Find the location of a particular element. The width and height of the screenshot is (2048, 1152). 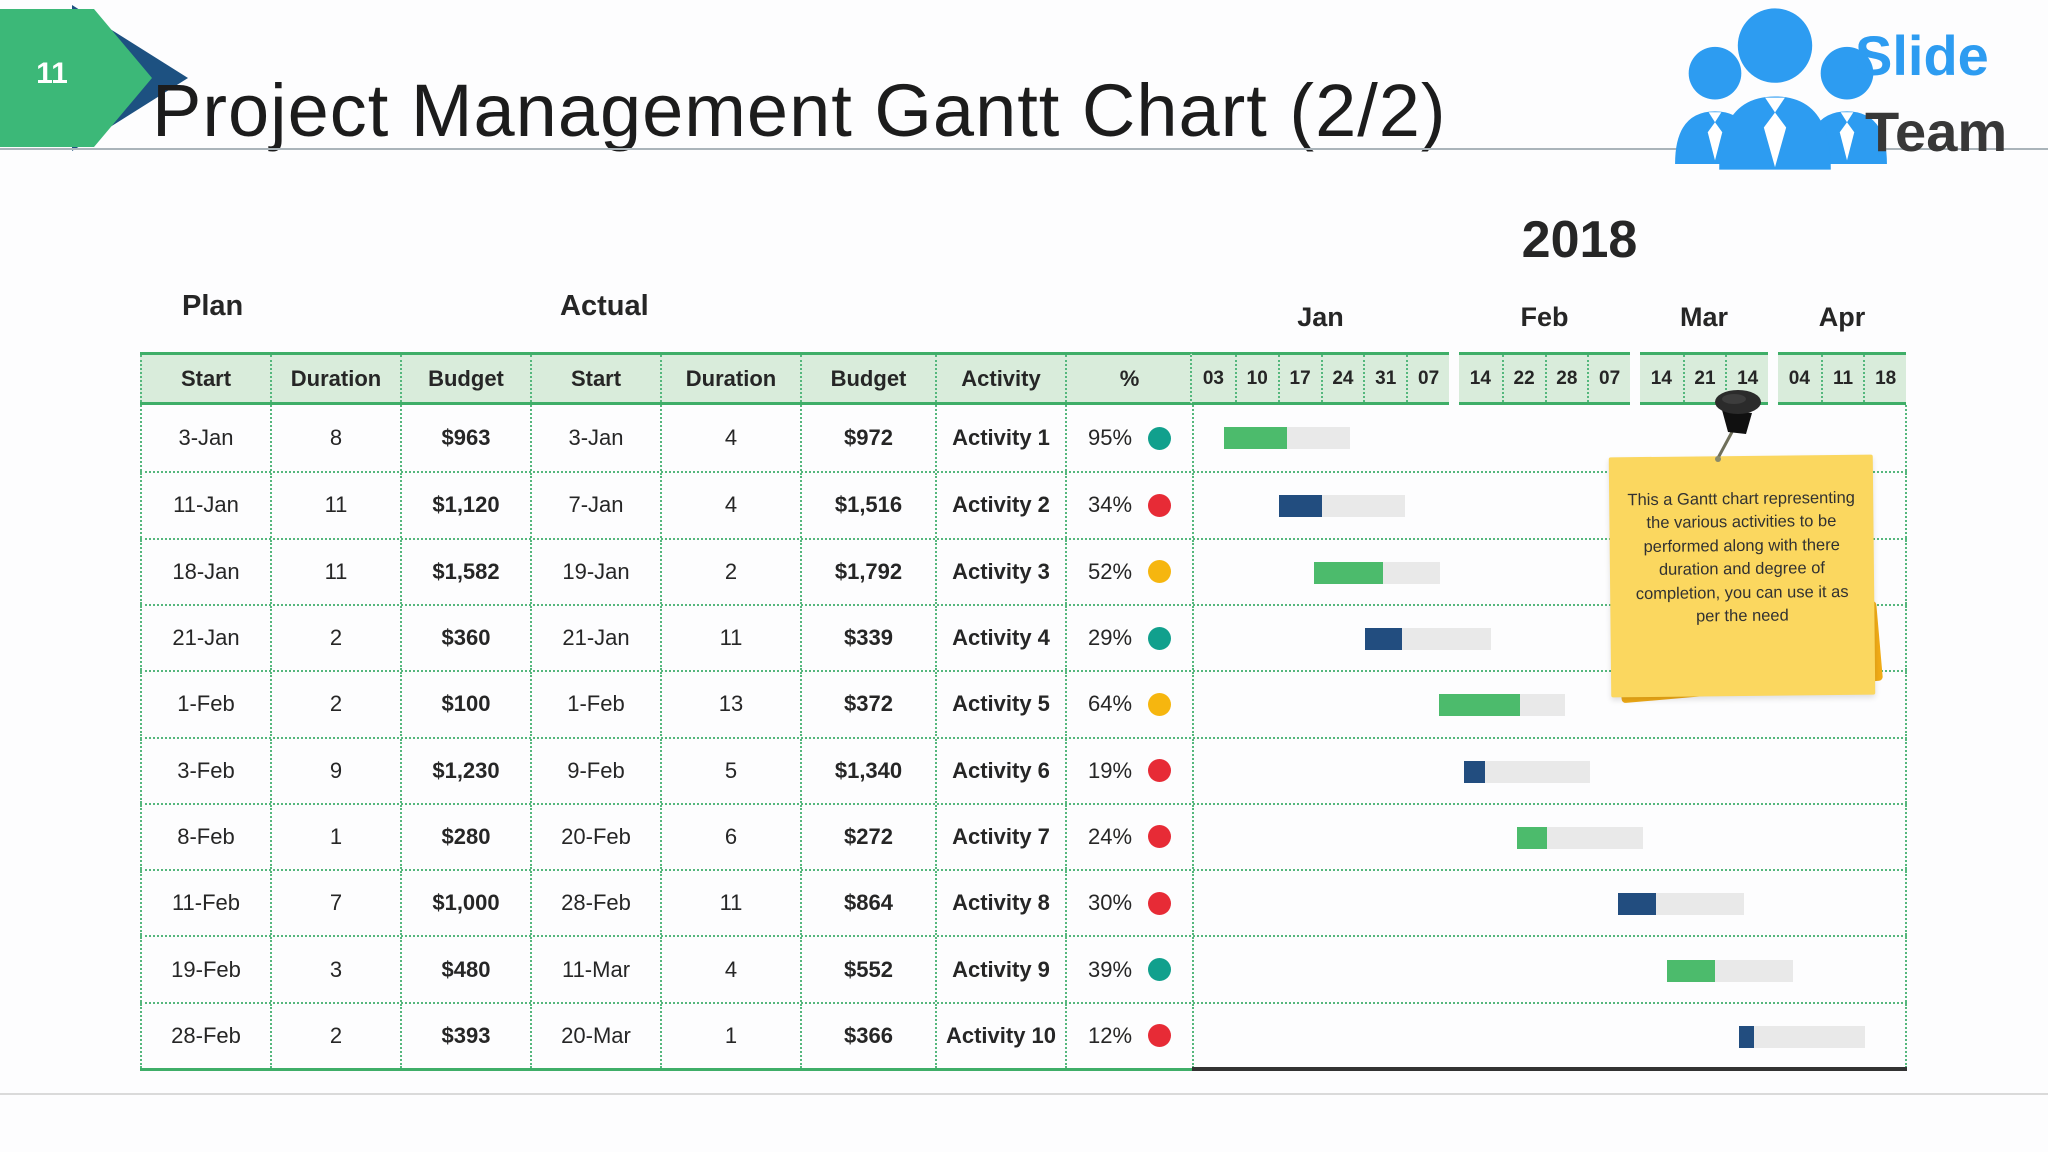

timeline-month-label: Jan is located at coordinates (1320, 317).